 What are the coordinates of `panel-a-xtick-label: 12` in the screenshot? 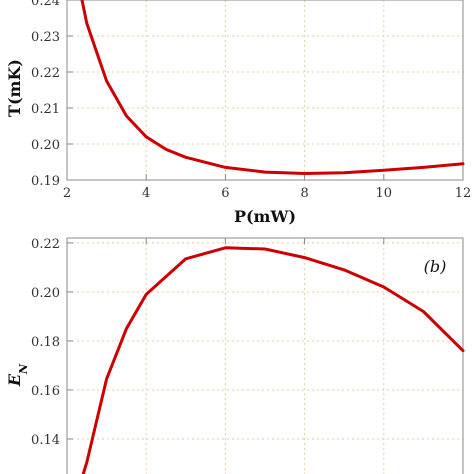 It's located at (463, 193).